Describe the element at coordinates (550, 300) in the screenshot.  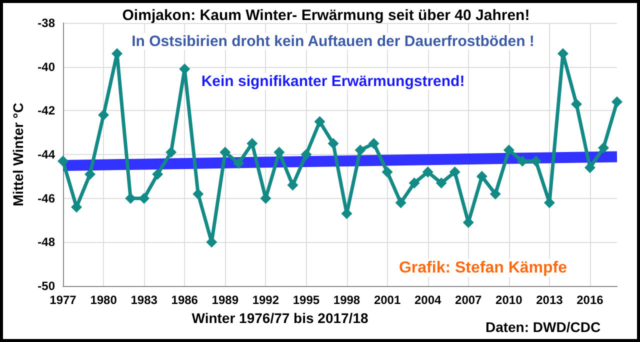
I see `x-tick-label: 2013` at that location.